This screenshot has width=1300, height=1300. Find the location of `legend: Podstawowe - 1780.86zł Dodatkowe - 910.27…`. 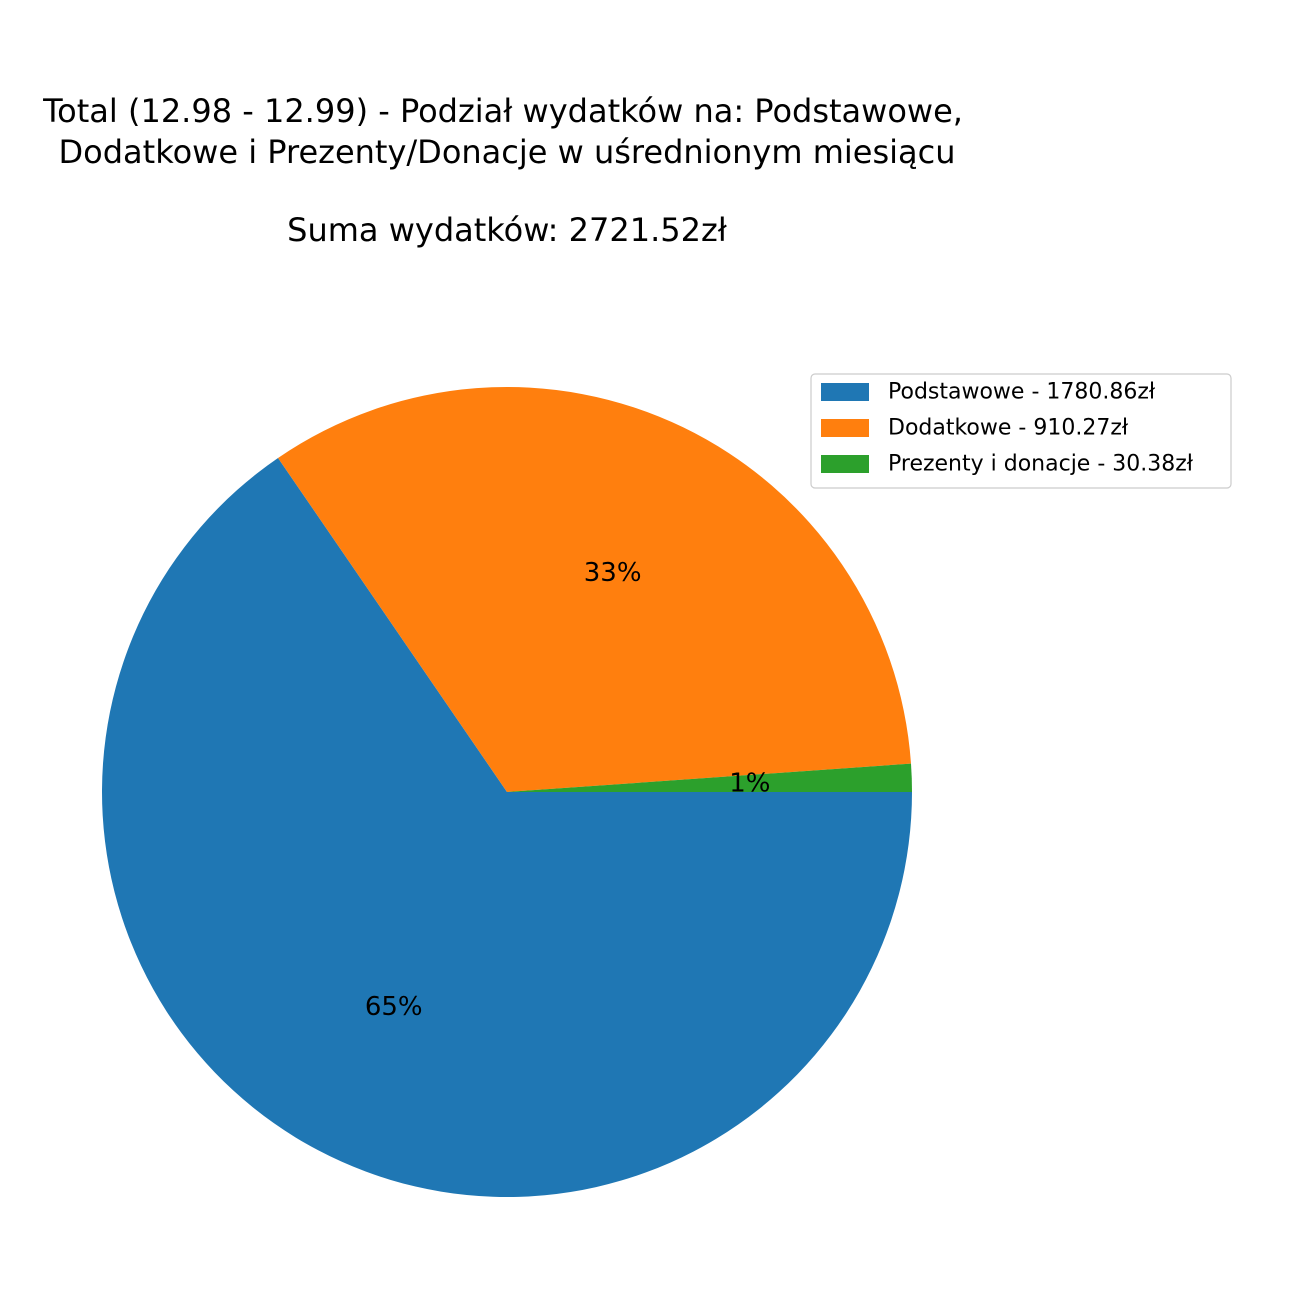

legend: Podstawowe - 1780.86zł Dodatkowe - 910.27… is located at coordinates (1021, 431).